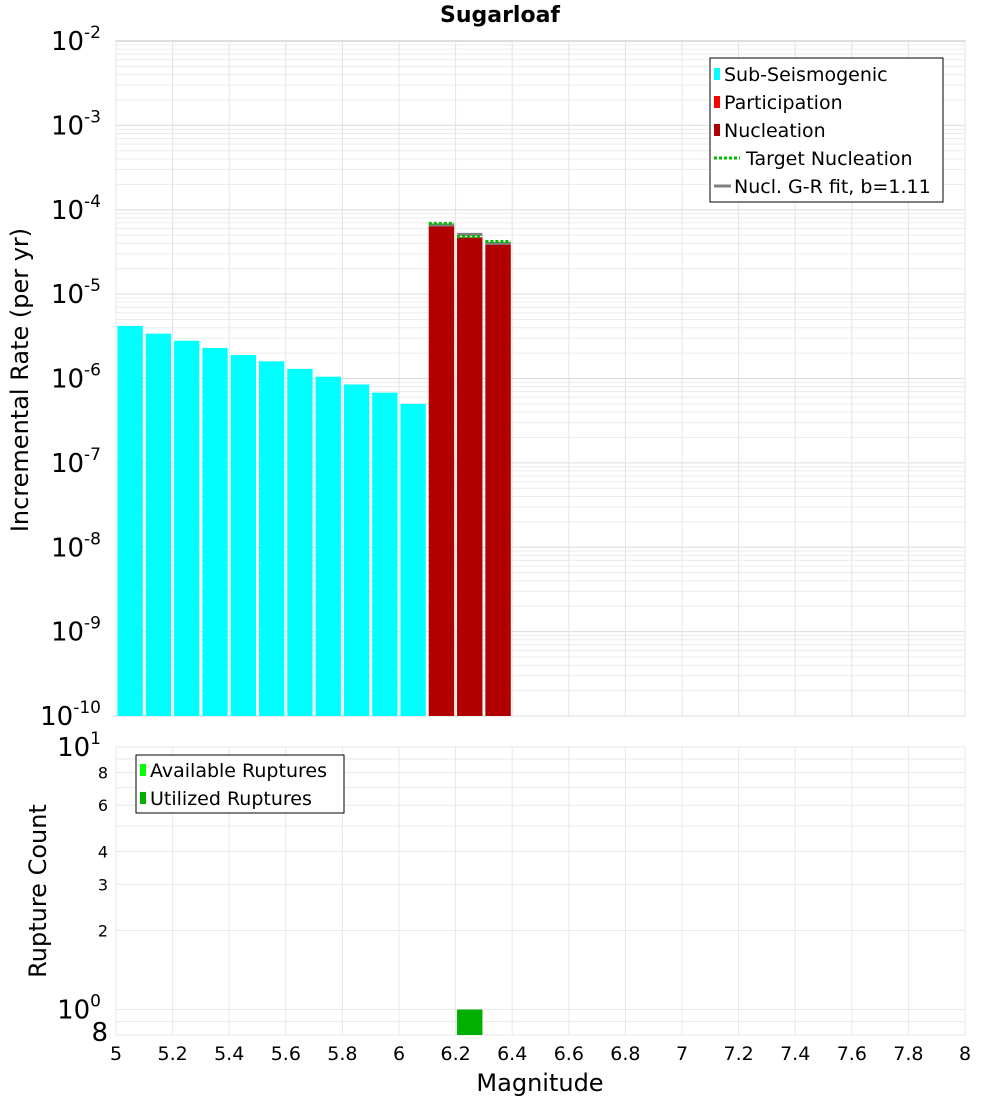  I want to click on magnitude-tick-label: 6.8, so click(625, 1054).